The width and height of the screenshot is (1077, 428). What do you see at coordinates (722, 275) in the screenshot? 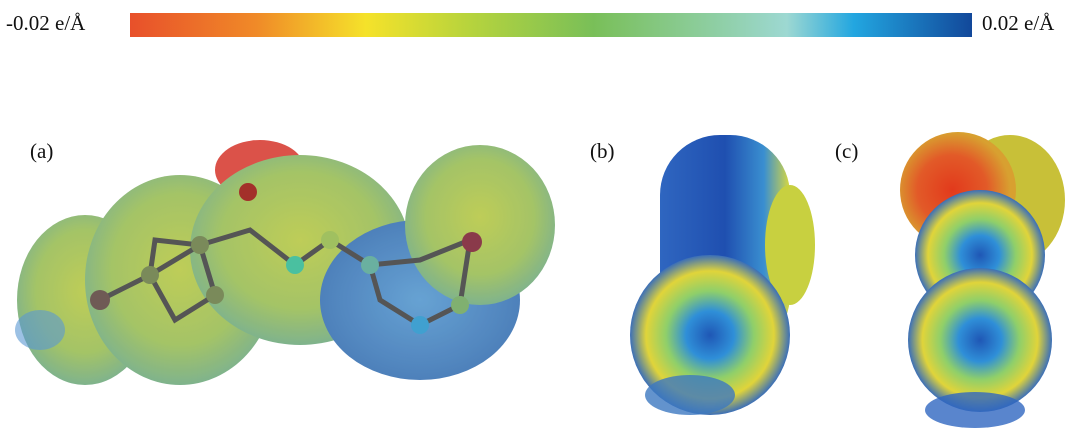
I see `molecule-surface-b` at bounding box center [722, 275].